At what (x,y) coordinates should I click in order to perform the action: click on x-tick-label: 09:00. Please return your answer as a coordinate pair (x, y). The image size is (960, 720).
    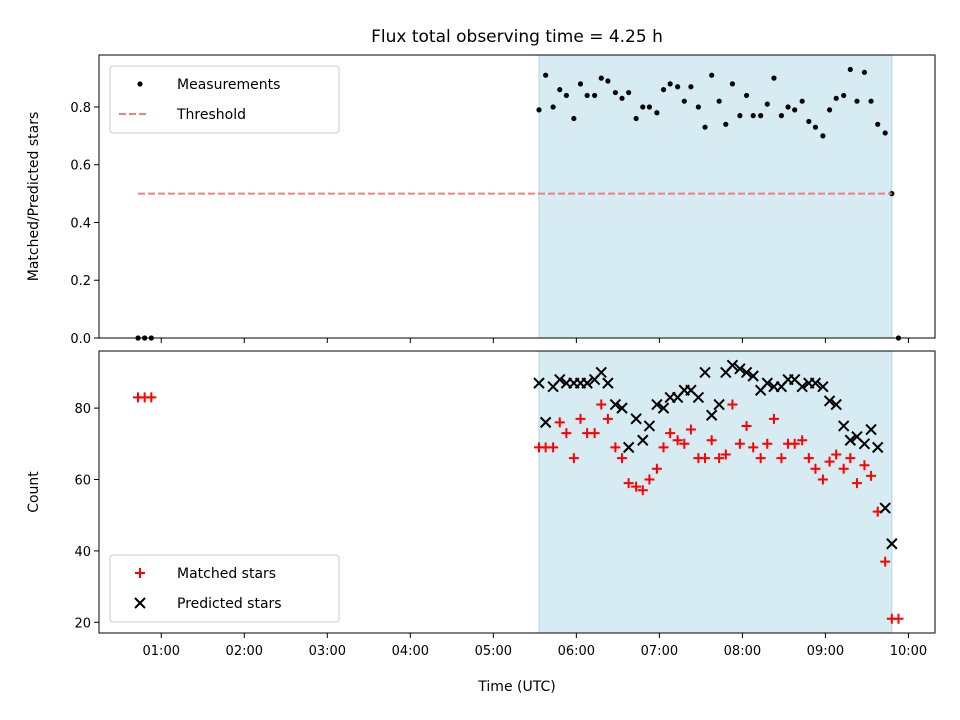
    Looking at the image, I should click on (825, 651).